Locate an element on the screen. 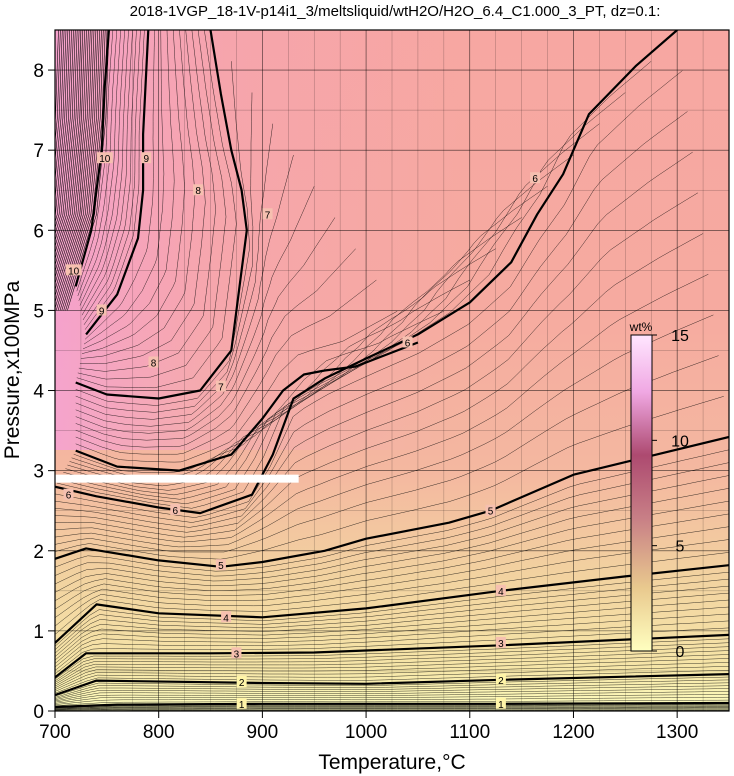 Image resolution: width=734 pixels, height=776 pixels. x-tick-label: 1200 is located at coordinates (573, 732).